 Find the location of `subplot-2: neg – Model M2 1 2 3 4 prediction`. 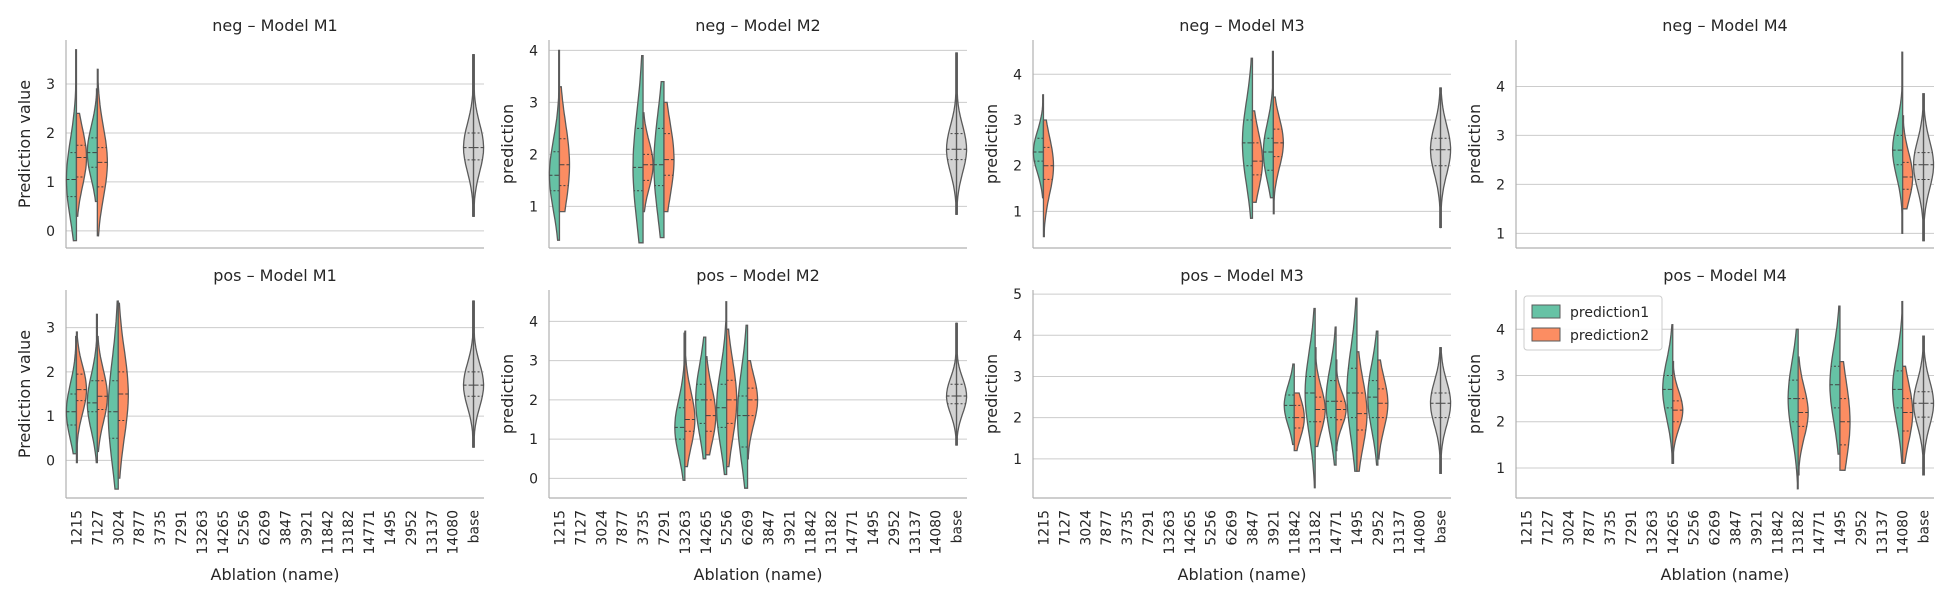

subplot-2: neg – Model M2 1 2 3 4 prediction is located at coordinates (733, 132).